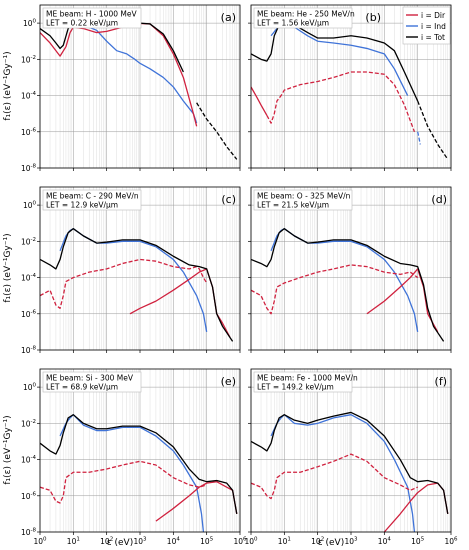 This screenshot has height=550, width=469. What do you see at coordinates (90, 378) in the screenshot?
I see `beam-label: ME beam: Si - 300 MeV` at bounding box center [90, 378].